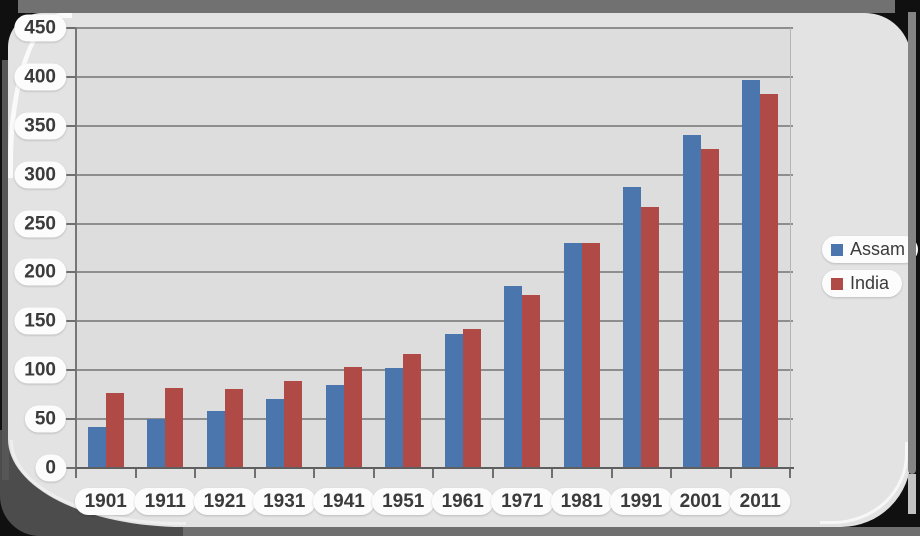 Image resolution: width=920 pixels, height=536 pixels. Describe the element at coordinates (156, 443) in the screenshot. I see `bar-assam-1911` at that location.